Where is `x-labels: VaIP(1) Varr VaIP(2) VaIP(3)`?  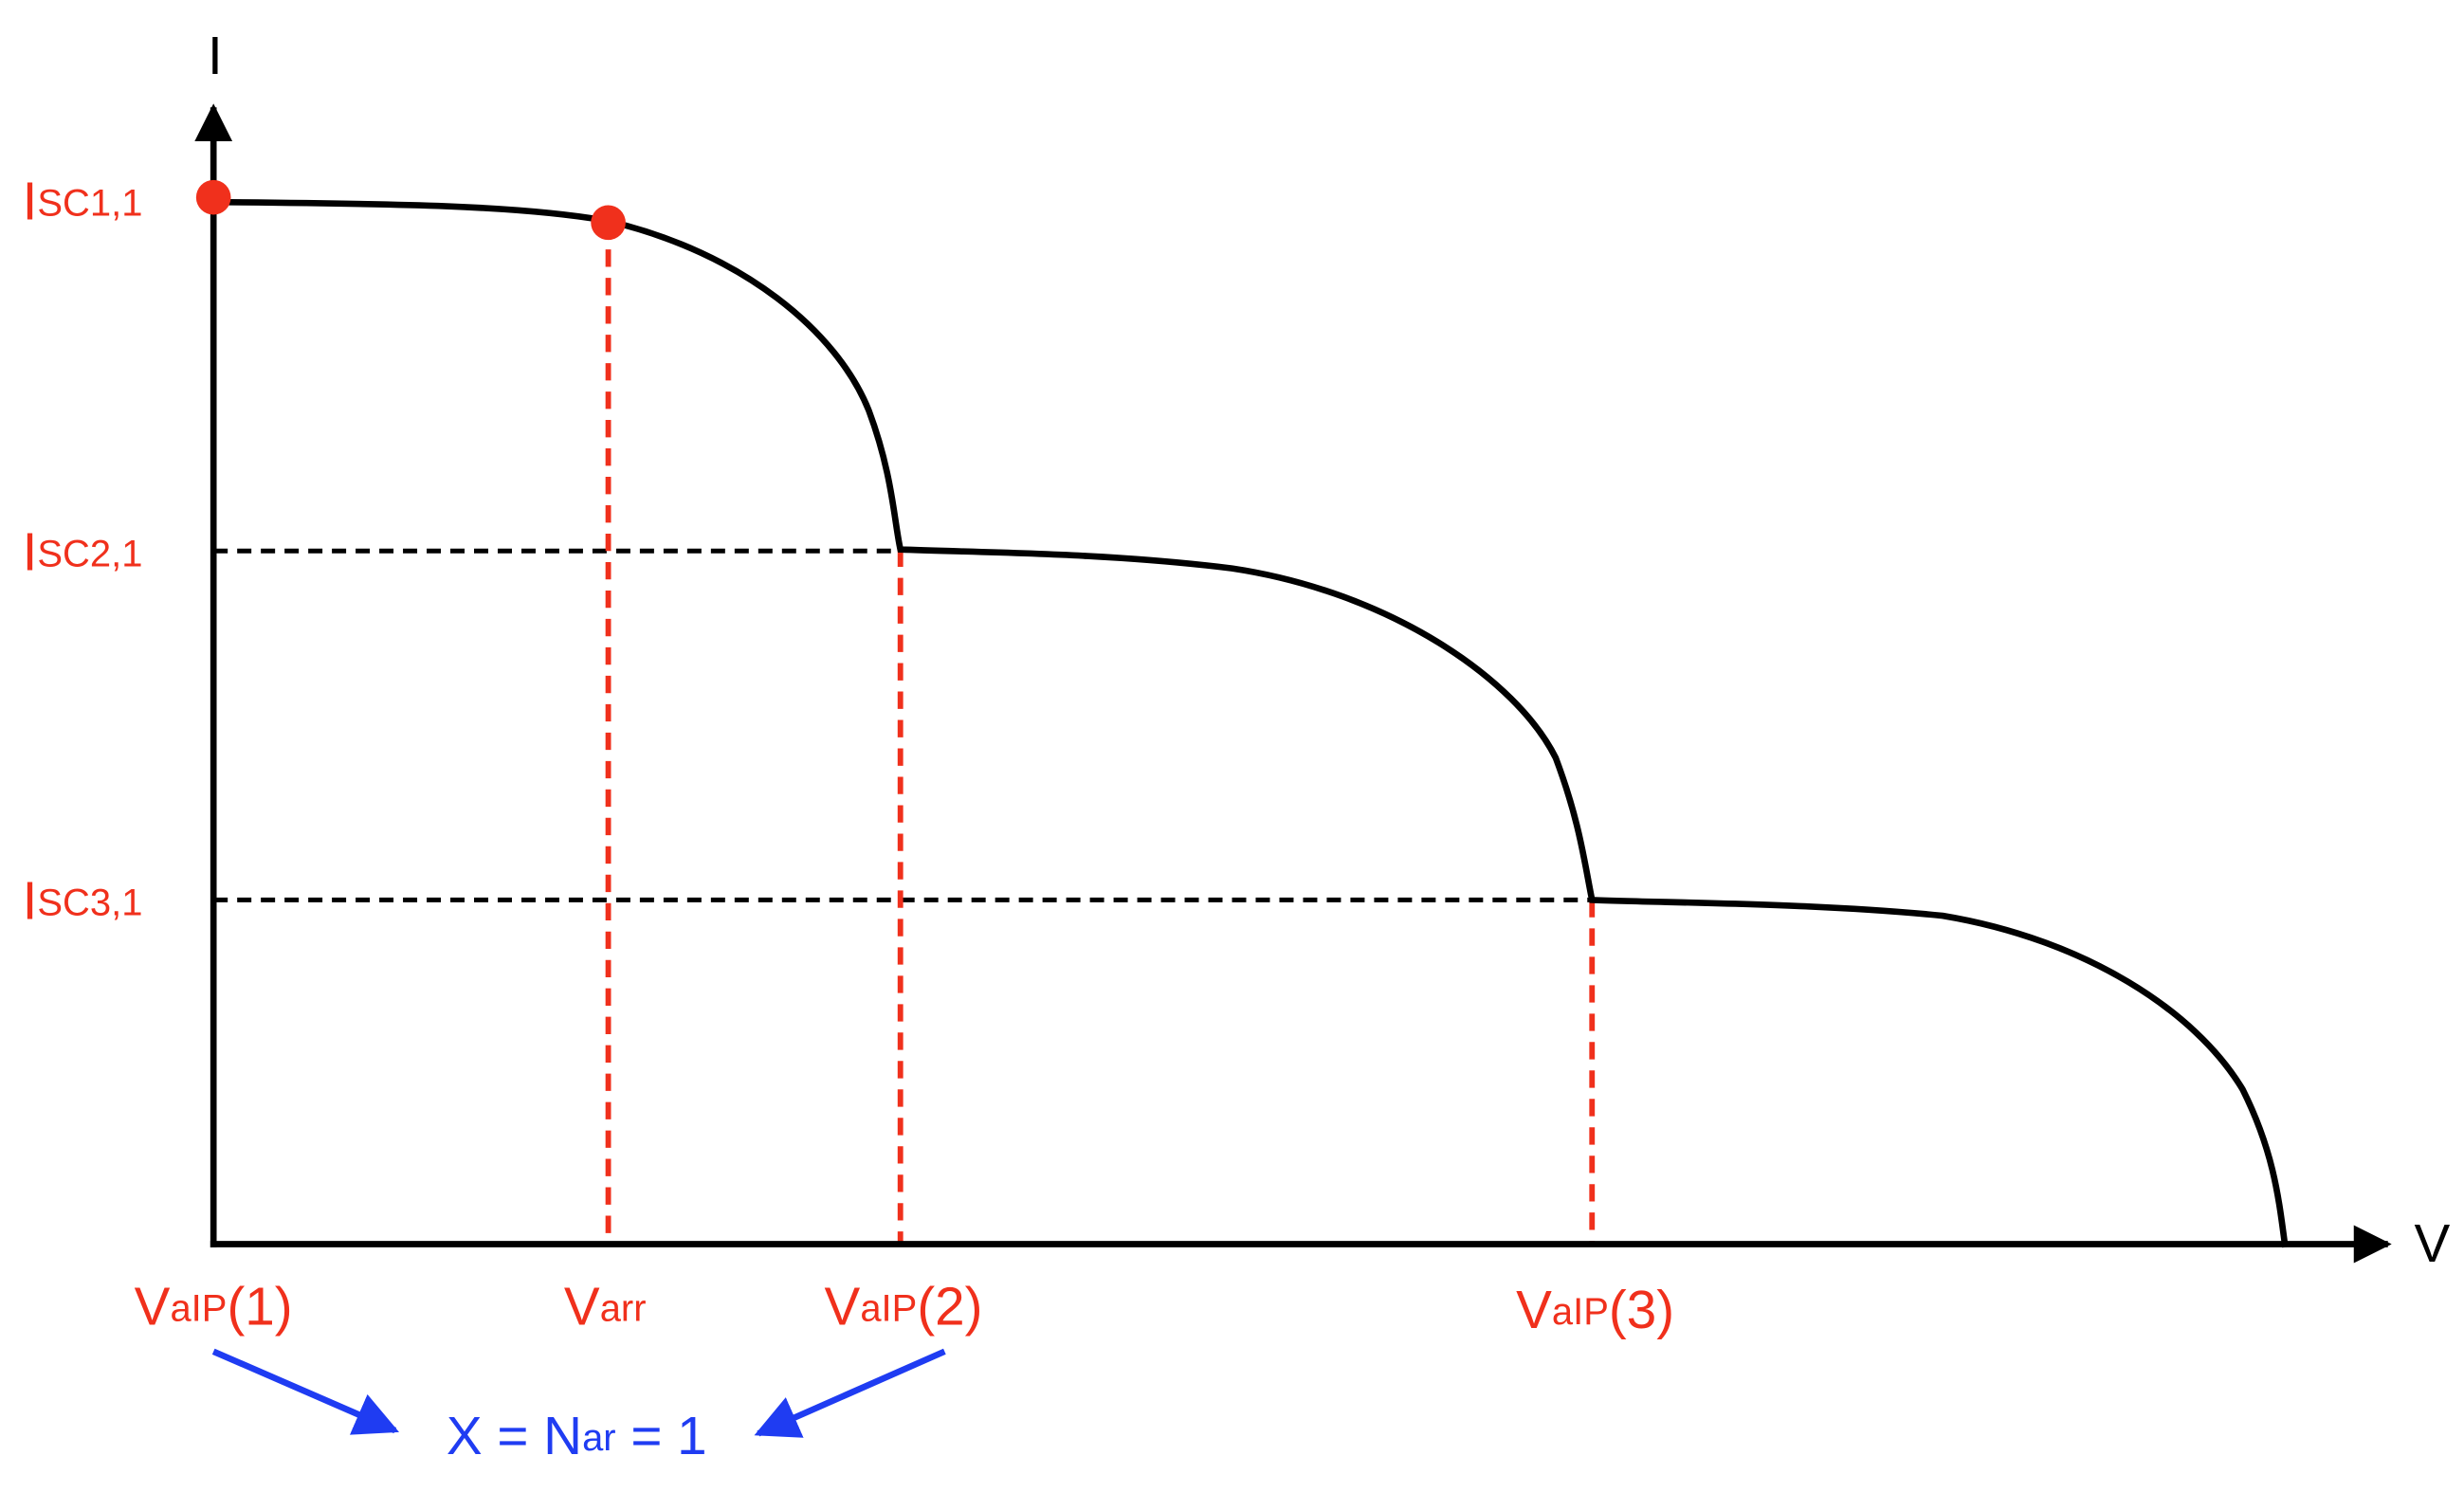
x-labels: VaIP(1) Varr VaIP(2) VaIP(3) is located at coordinates (905, 1308).